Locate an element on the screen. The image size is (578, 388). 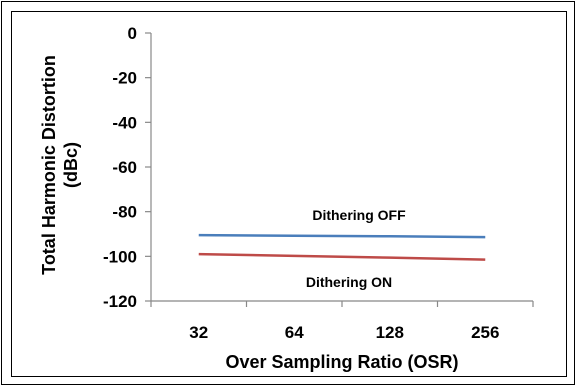
y-tick-label: -120 is located at coordinates (120, 301).